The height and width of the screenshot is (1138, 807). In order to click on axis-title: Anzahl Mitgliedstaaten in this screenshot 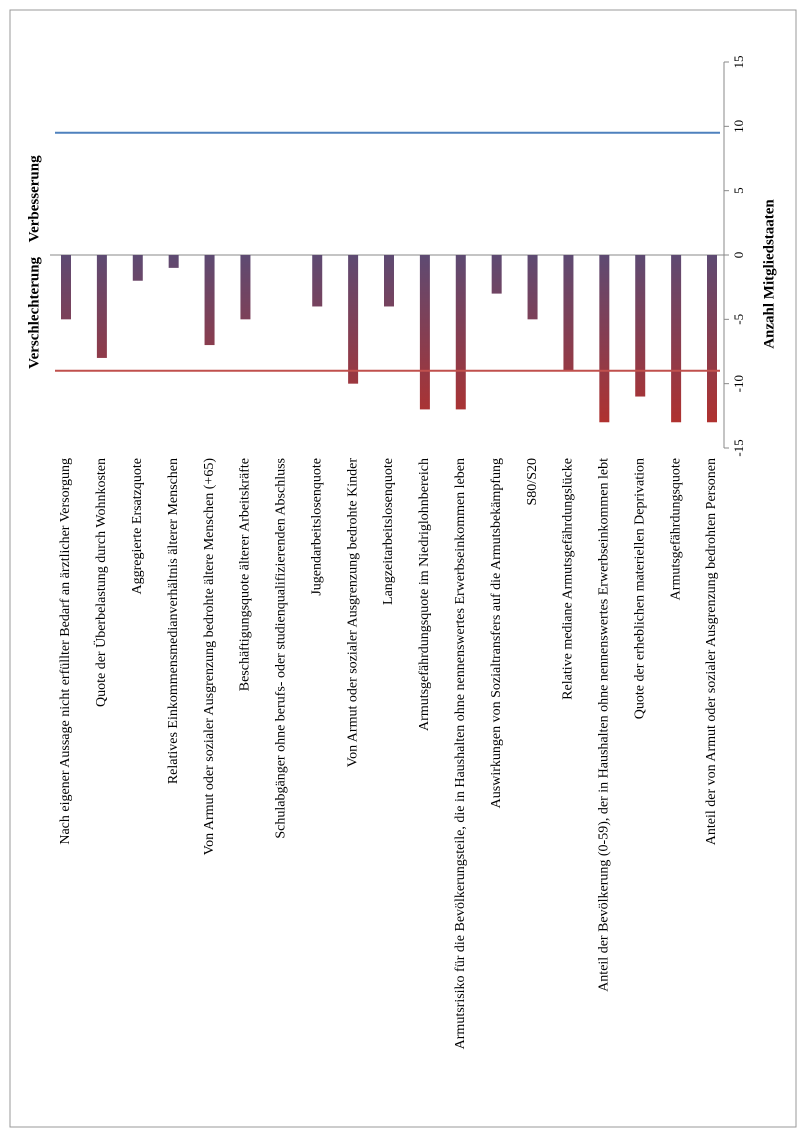, I will do `click(769, 274)`.